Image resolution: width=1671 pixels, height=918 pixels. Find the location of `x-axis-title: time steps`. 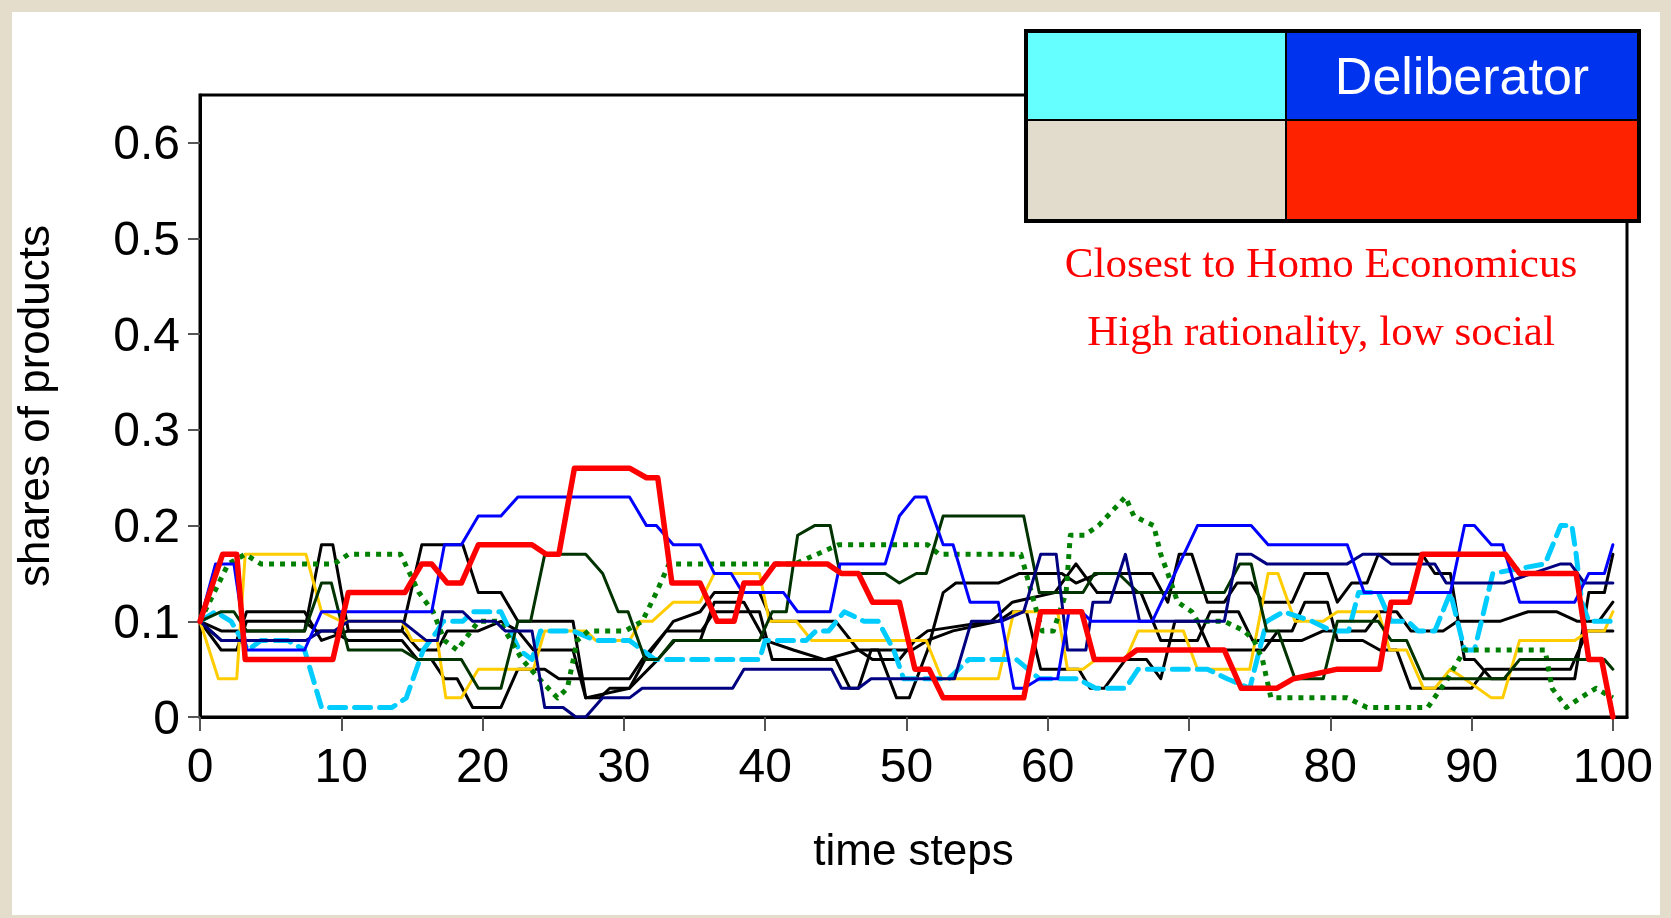

x-axis-title: time steps is located at coordinates (913, 849).